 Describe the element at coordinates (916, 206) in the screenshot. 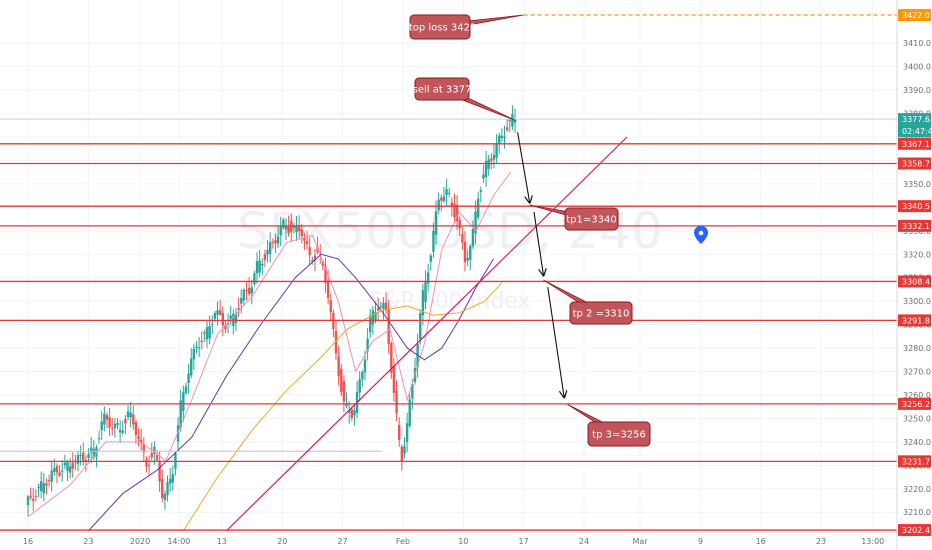

I see `price-level-tag-label: 3340.5` at that location.